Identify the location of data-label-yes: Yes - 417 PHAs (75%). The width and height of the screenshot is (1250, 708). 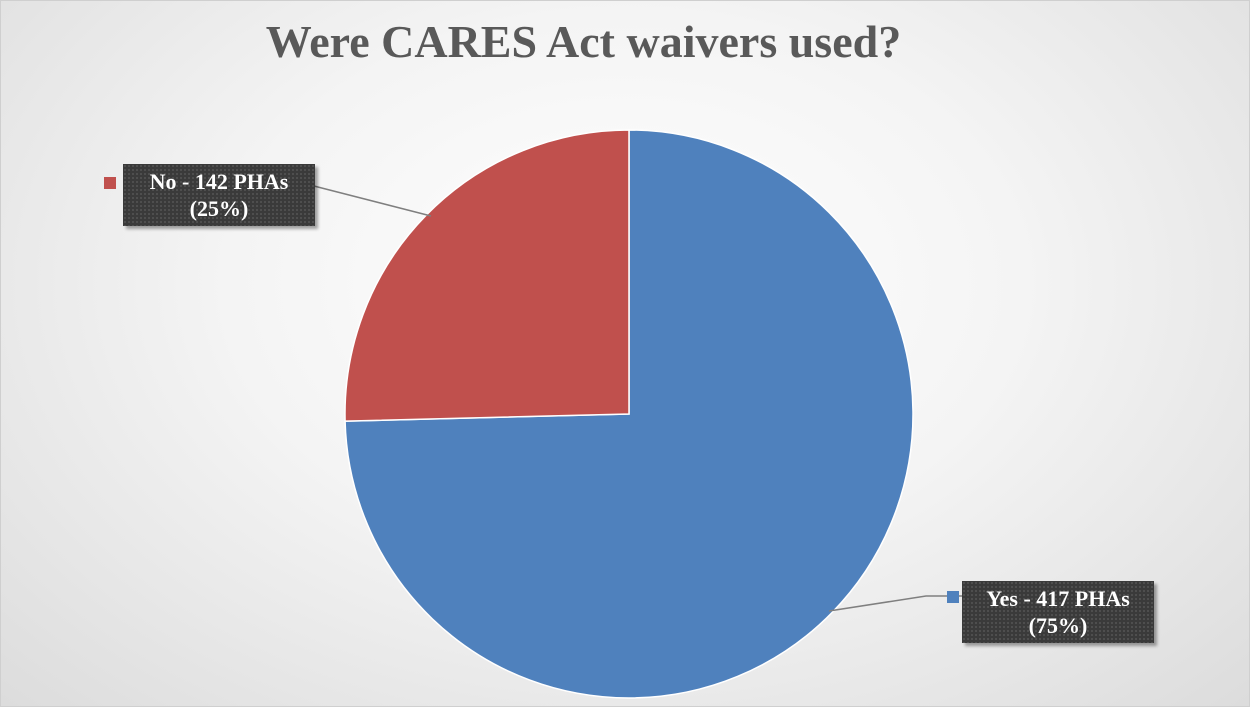
(1058, 612).